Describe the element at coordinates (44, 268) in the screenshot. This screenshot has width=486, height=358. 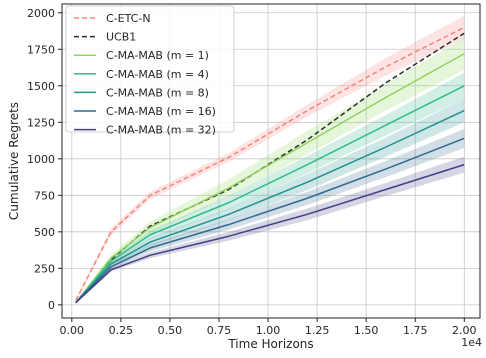
I see `y-tick-label: 250` at that location.